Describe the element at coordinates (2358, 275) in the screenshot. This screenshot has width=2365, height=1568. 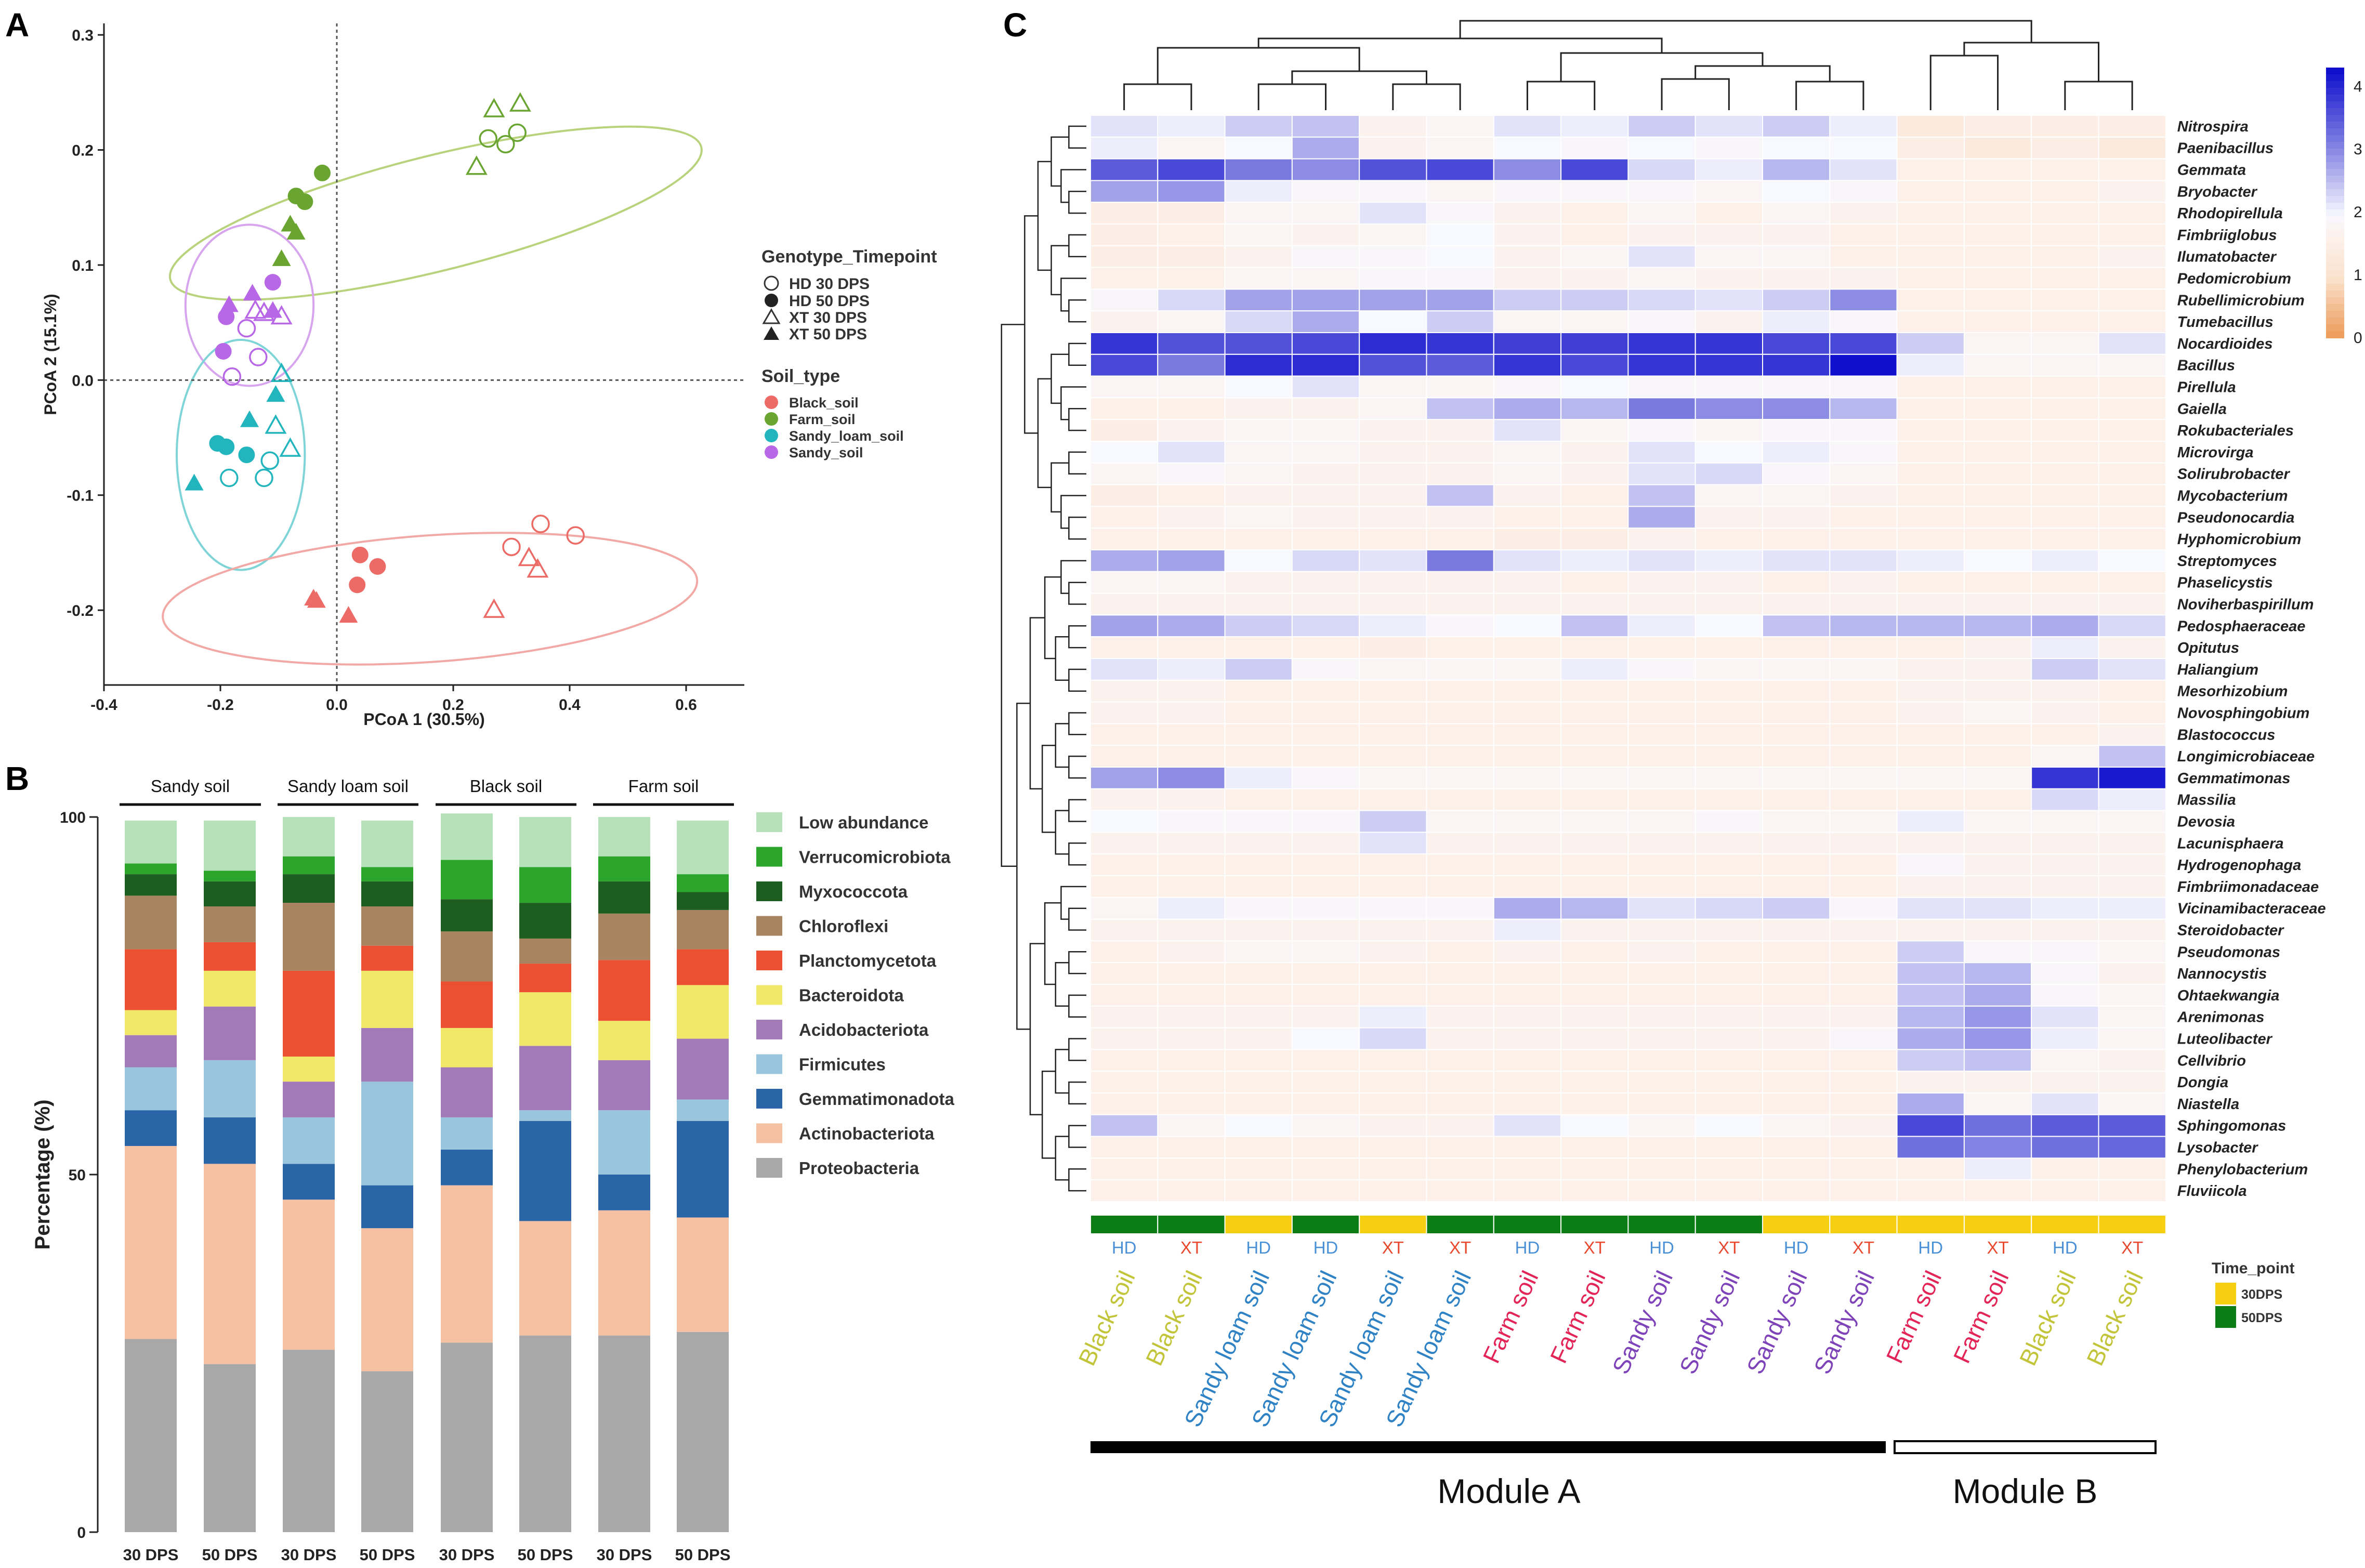
I see `colorbar-tick-label: 1` at that location.